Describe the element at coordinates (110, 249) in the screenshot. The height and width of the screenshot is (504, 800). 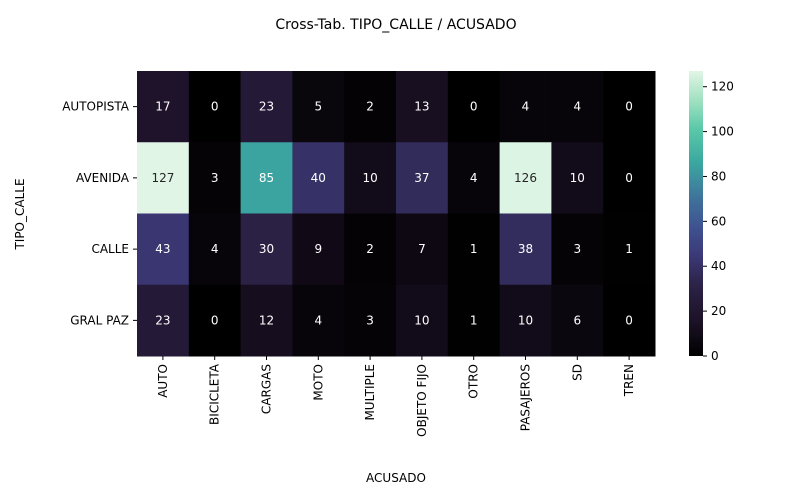
I see `y-tick-label: CALLE` at that location.